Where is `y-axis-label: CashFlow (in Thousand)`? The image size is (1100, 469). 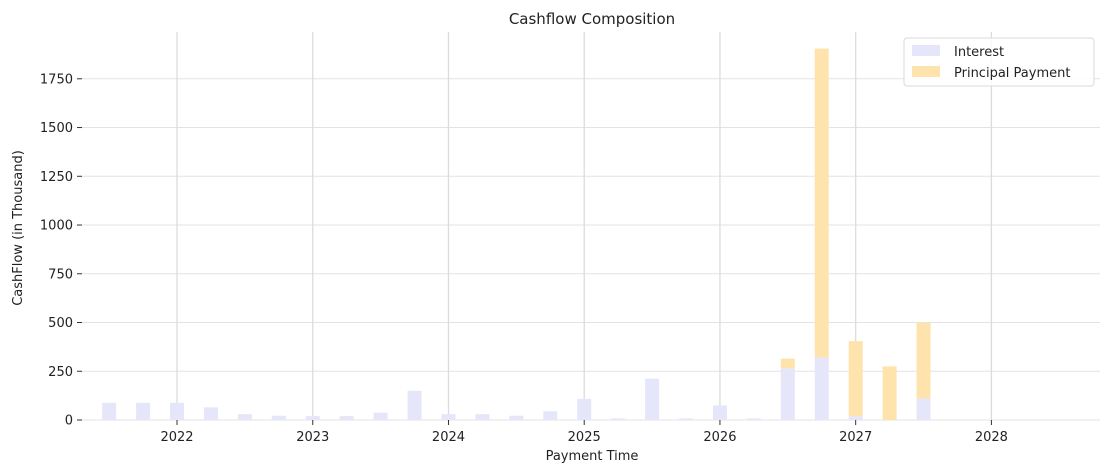 y-axis-label: CashFlow (in Thousand) is located at coordinates (18, 228).